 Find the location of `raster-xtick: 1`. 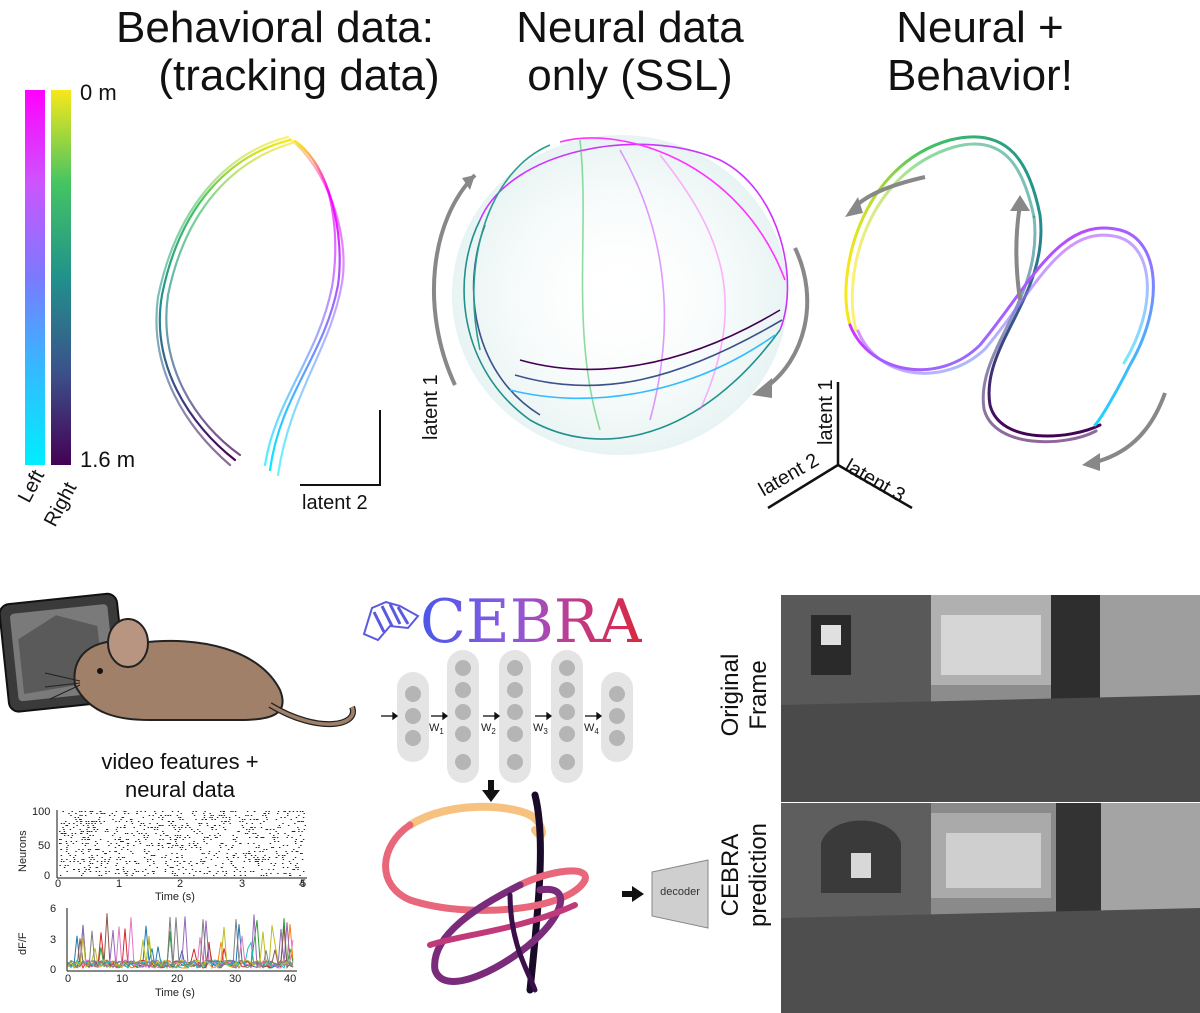

raster-xtick: 1 is located at coordinates (119, 884).